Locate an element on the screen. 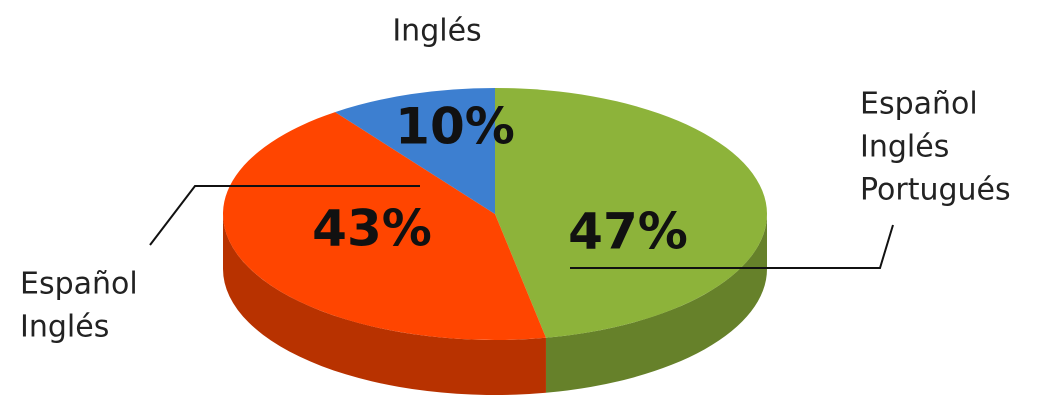  data-label: 43% is located at coordinates (372, 229).